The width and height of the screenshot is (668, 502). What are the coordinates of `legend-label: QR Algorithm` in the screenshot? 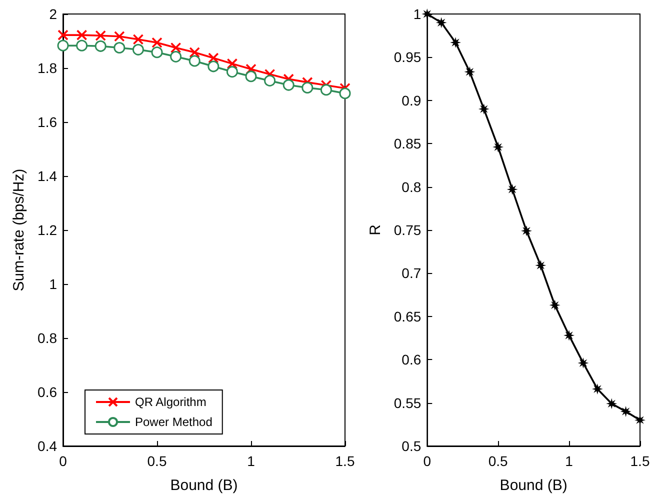 It's located at (170, 402).